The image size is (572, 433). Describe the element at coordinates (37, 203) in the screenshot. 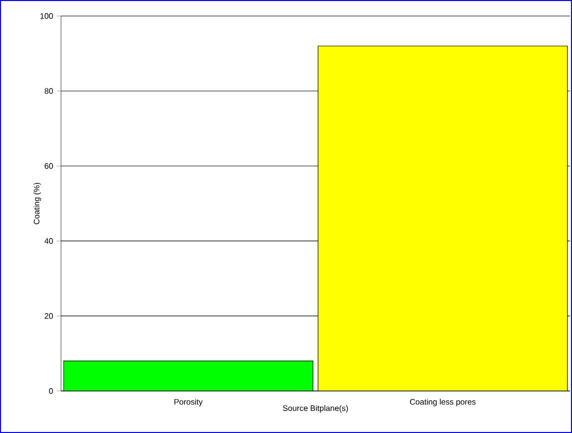

I see `y-axis-title: Coating (%)` at that location.